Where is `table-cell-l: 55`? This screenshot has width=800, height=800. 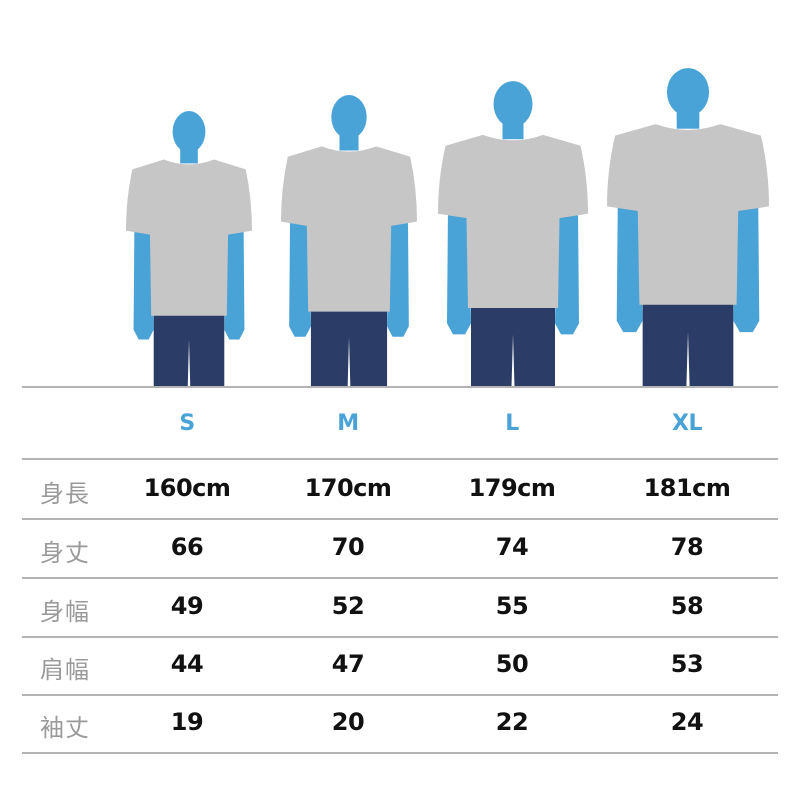
table-cell-l: 55 is located at coordinates (512, 606).